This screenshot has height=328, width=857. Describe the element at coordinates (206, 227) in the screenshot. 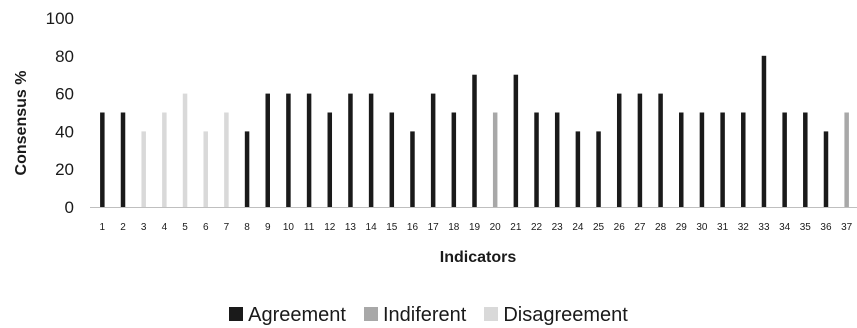

I see `x-tick-label: 6` at that location.